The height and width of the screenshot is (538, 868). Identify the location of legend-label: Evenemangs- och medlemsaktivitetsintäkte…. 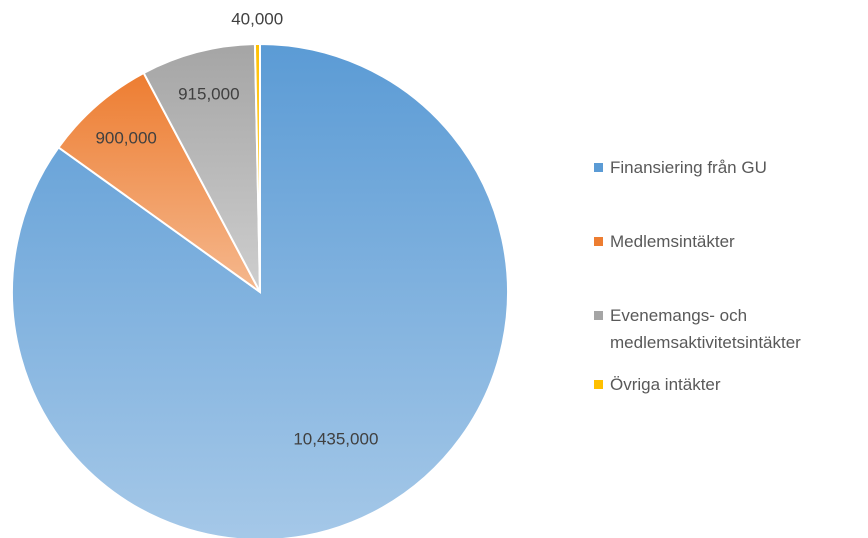
(705, 329).